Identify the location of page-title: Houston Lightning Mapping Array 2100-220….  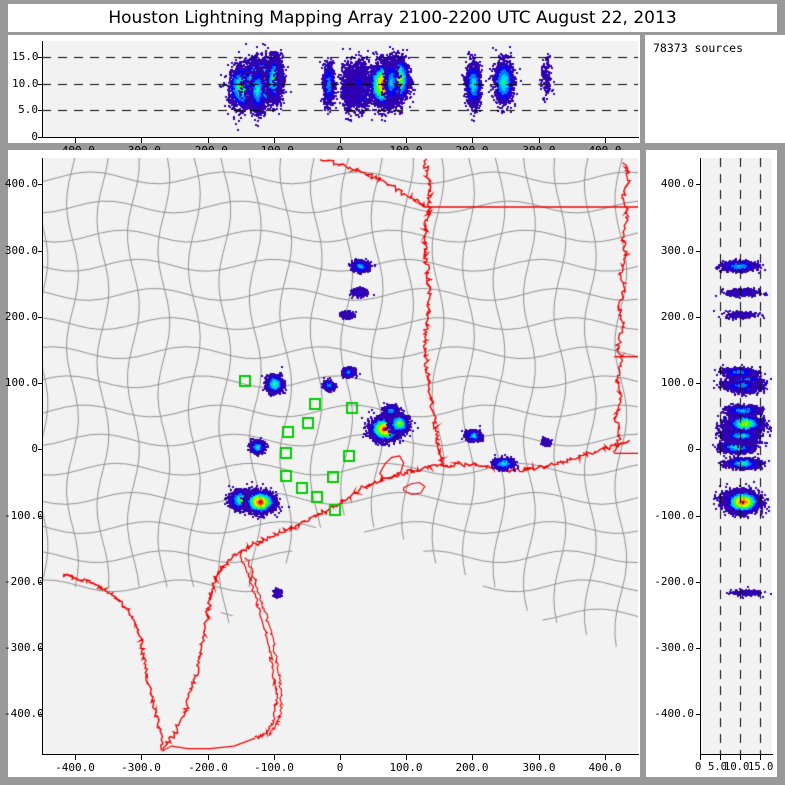
(392, 18).